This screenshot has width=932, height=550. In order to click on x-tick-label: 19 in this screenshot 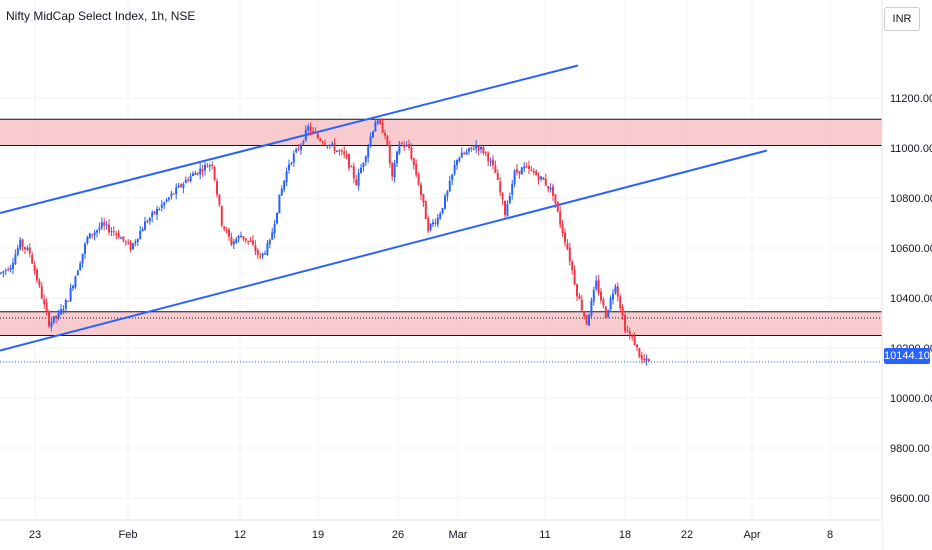, I will do `click(318, 535)`.